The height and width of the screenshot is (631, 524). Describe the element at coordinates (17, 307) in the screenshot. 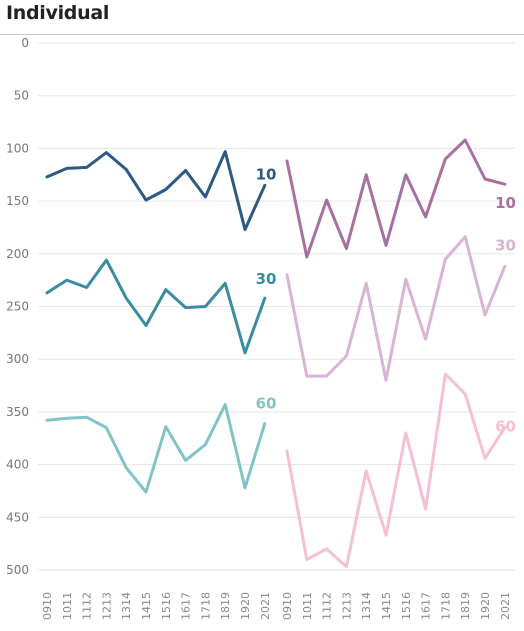

I see `y-tick-label: 250` at that location.